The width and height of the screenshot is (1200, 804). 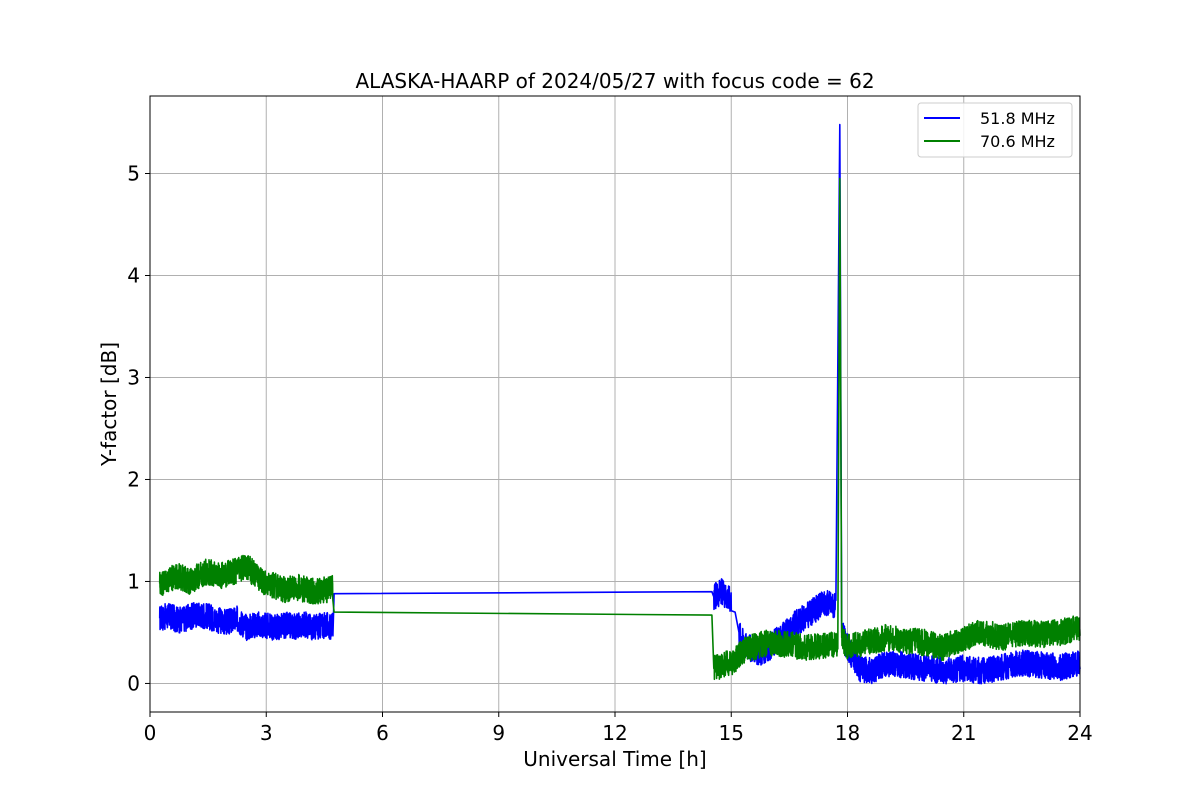 What do you see at coordinates (963, 733) in the screenshot?
I see `x-tick-label: 21` at bounding box center [963, 733].